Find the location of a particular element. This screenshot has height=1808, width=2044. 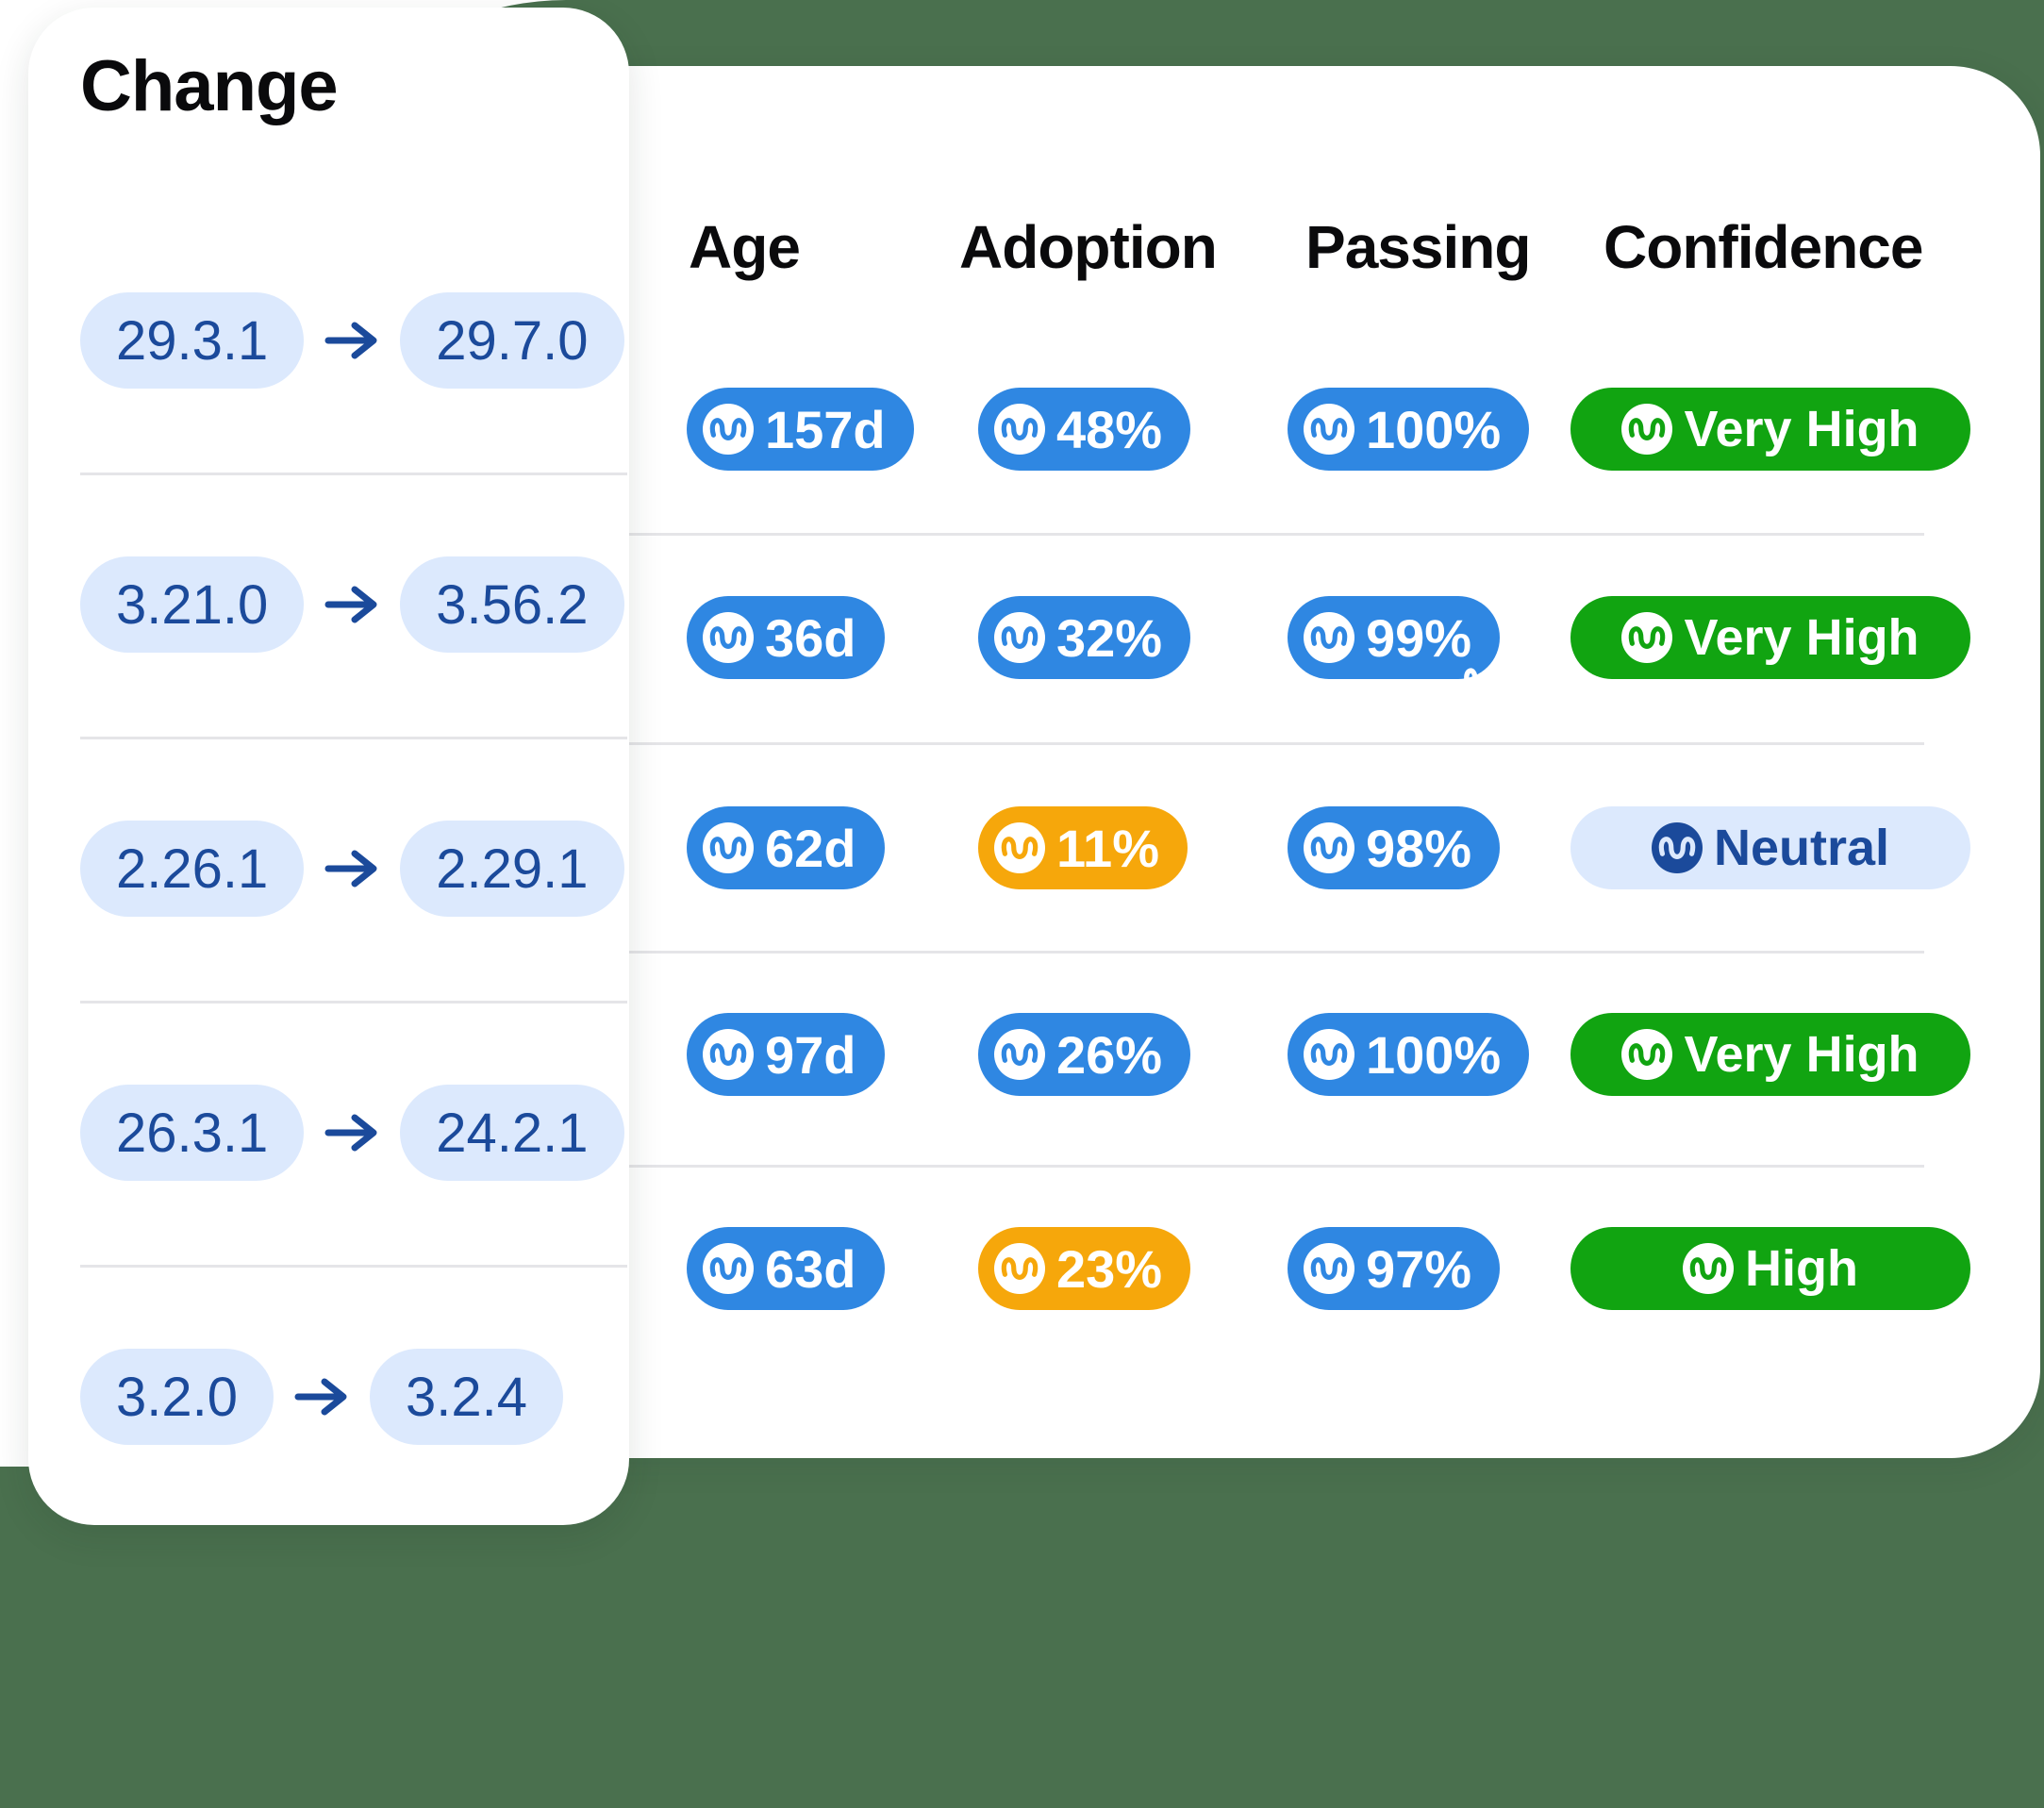

change-row: 3.21.0 3.56.2 is located at coordinates (352, 604).